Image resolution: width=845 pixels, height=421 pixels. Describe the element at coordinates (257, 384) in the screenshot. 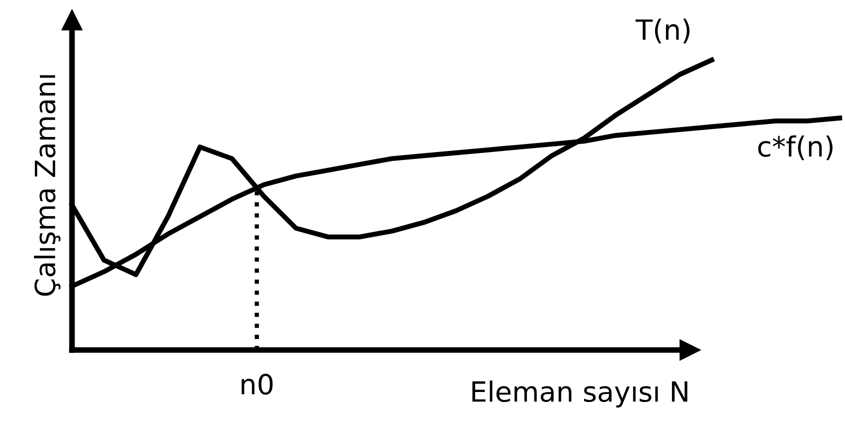

I see `text: n0` at that location.